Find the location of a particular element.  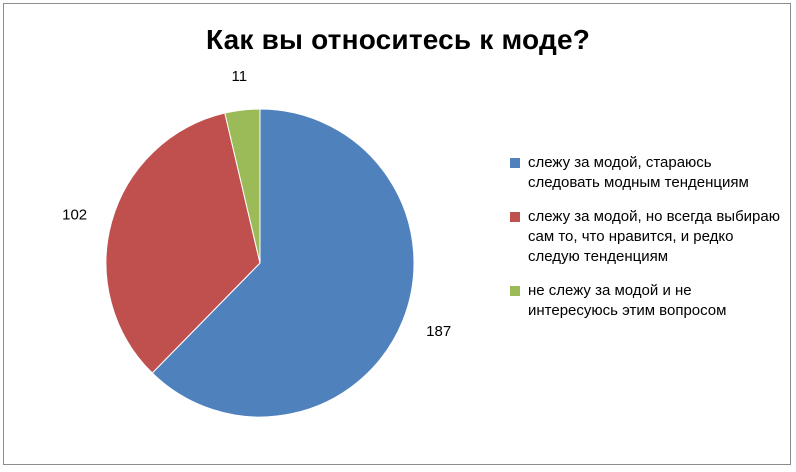

data-label: 187 is located at coordinates (438, 331).